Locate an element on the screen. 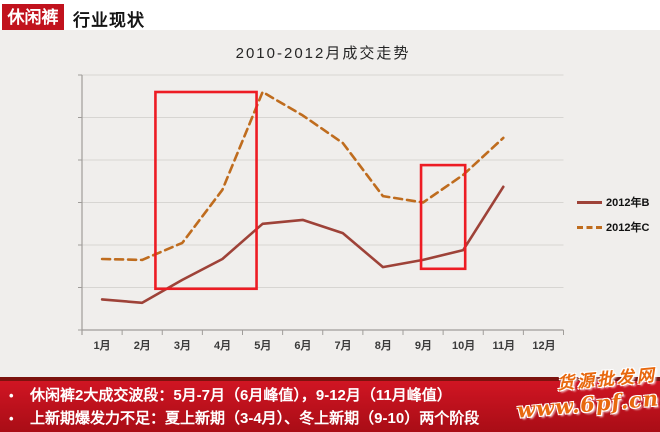 The width and height of the screenshot is (660, 432). x-axis-label: 3月 is located at coordinates (182, 346).